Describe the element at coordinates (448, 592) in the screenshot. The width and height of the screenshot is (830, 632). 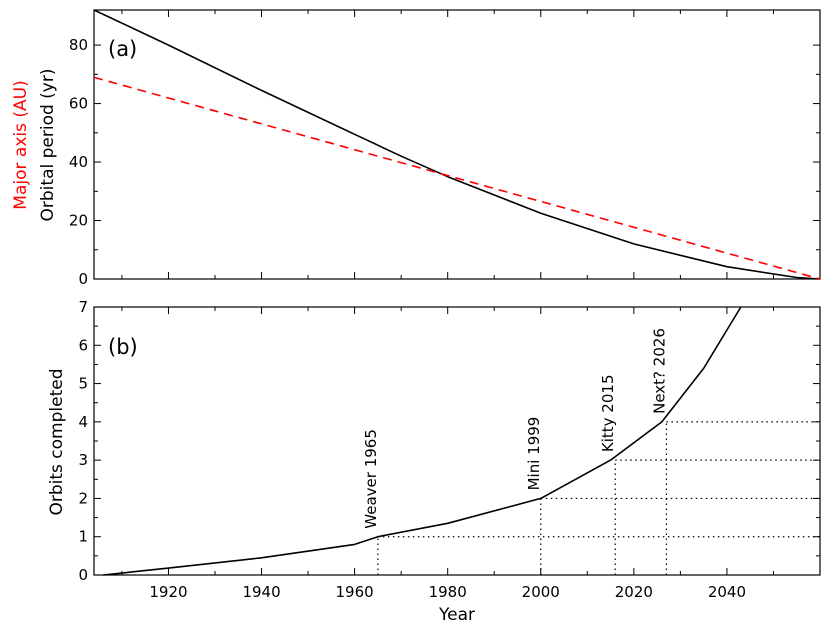
I see `panel-b-xtick-label-1980: 1980` at that location.